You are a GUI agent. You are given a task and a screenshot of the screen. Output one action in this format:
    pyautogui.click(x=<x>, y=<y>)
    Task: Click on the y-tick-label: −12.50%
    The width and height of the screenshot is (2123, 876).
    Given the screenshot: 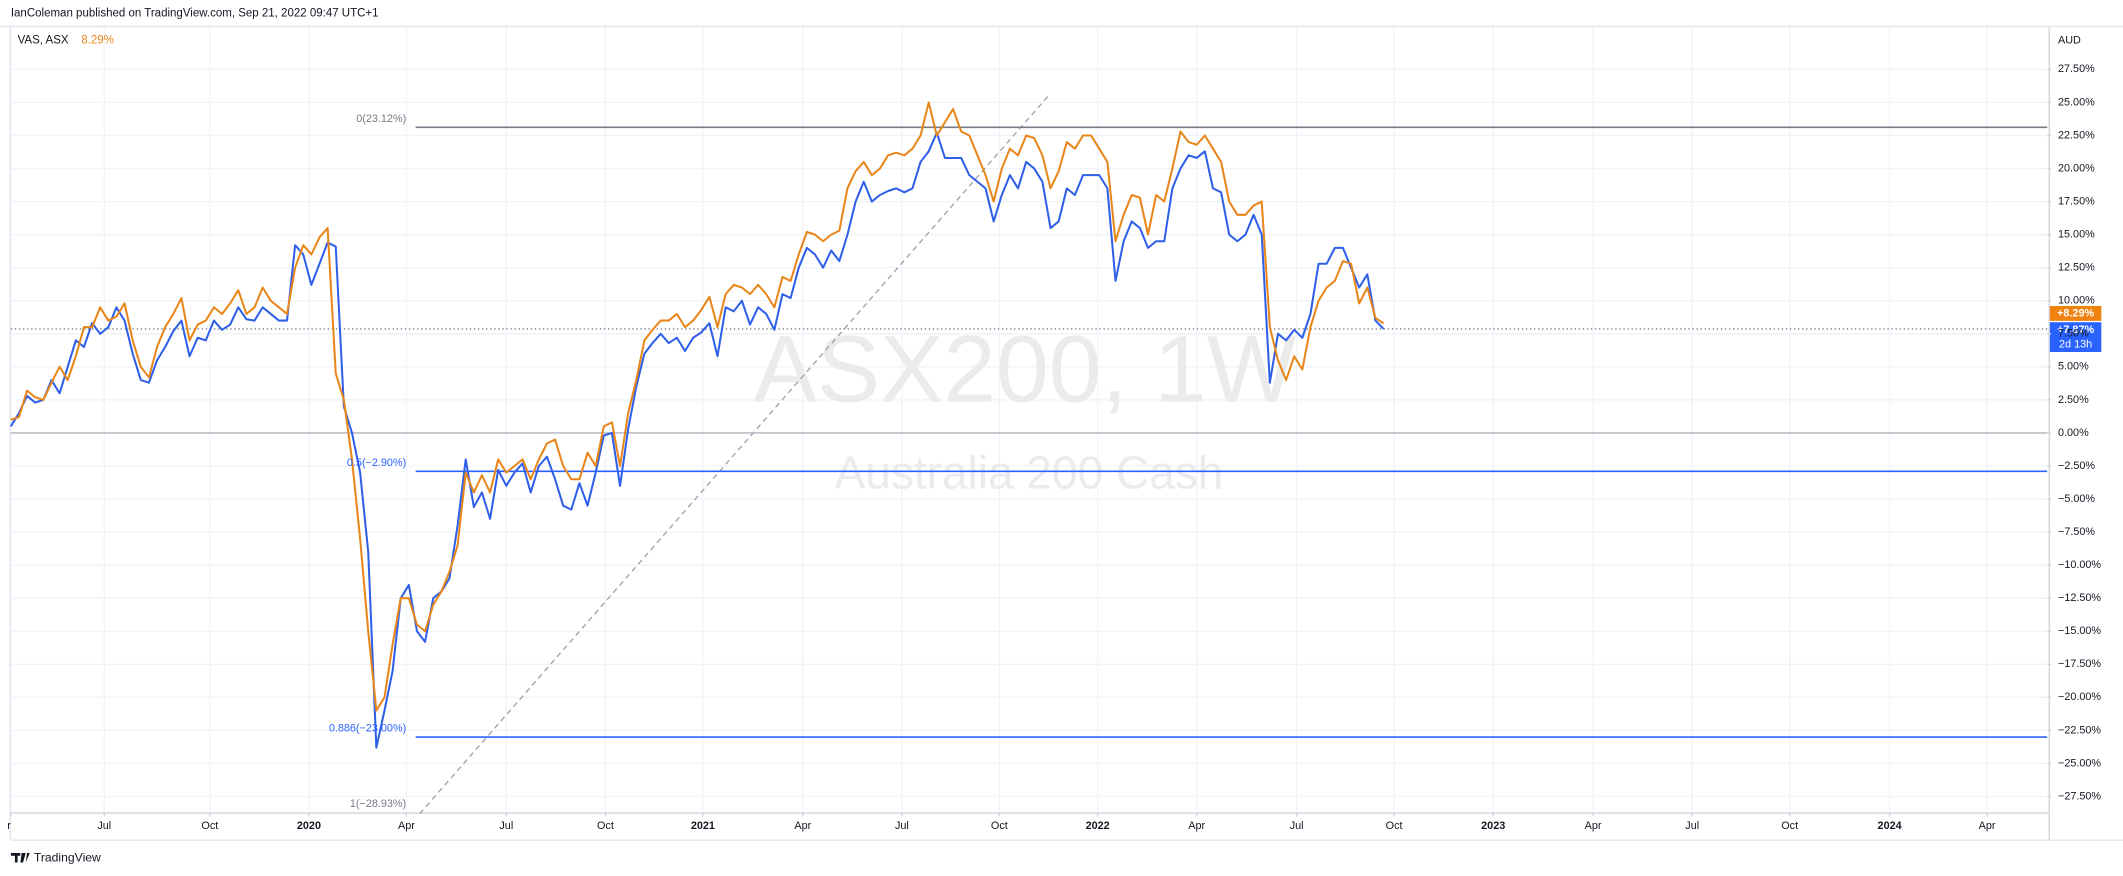 What is the action you would take?
    pyautogui.click(x=2079, y=598)
    